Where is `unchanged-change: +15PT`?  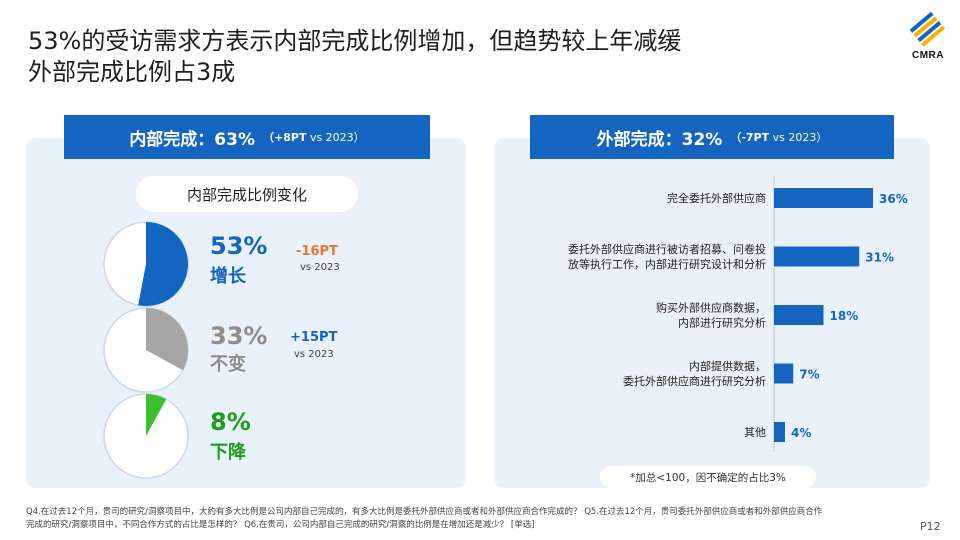 unchanged-change: +15PT is located at coordinates (314, 337).